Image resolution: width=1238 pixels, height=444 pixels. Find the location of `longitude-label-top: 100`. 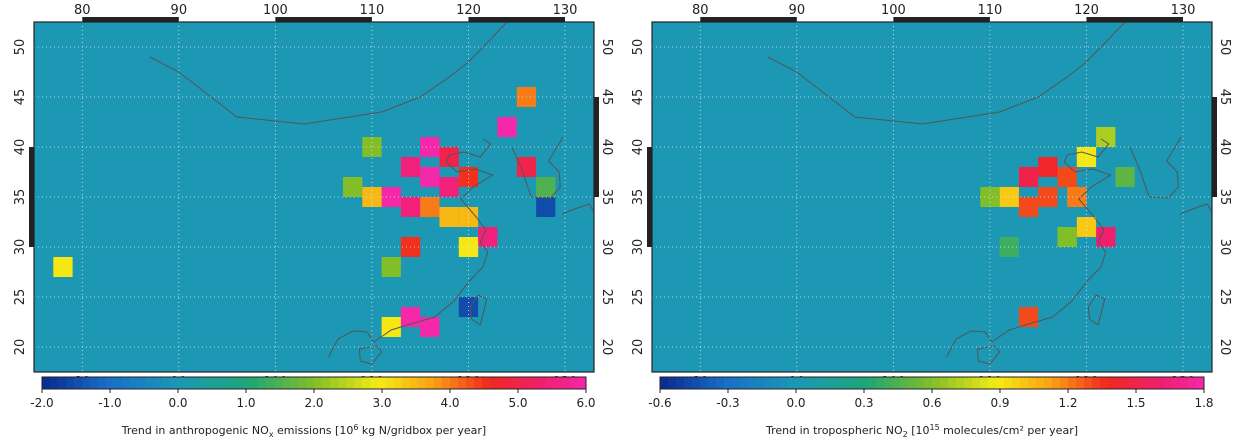

longitude-label-top: 100 is located at coordinates (893, 10).